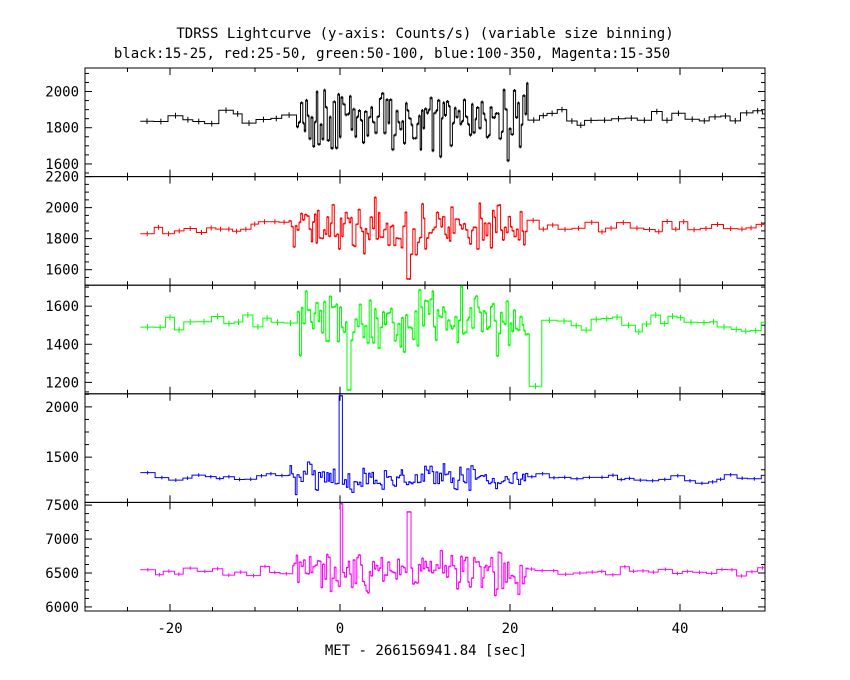 This screenshot has height=680, width=850. I want to click on panel-0: 1600 1800 2000, so click(405, 122).